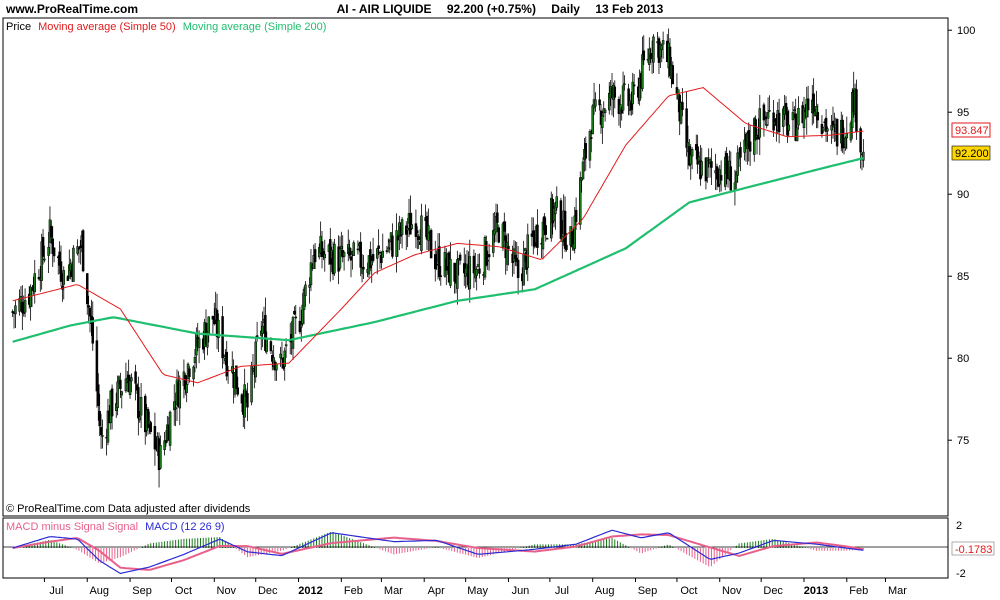 This screenshot has width=1000, height=600. Describe the element at coordinates (310, 591) in the screenshot. I see `time-tick-label: 2012` at that location.